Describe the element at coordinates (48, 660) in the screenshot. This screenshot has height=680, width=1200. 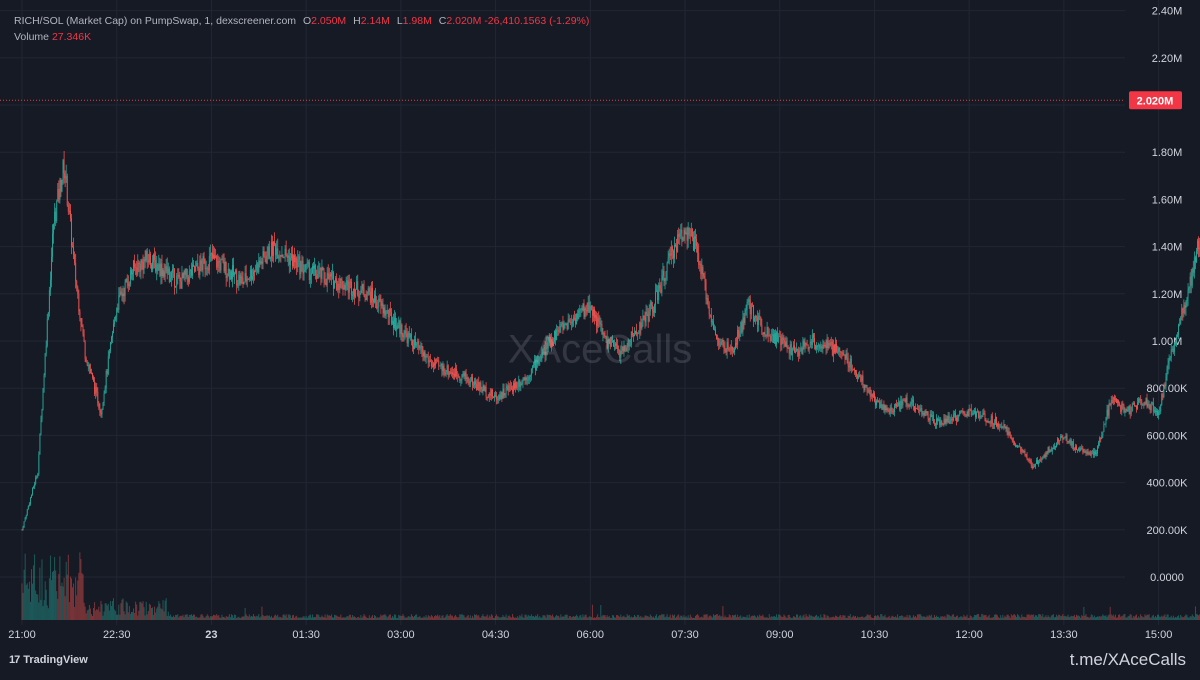
I see `tradingview-logo: 17 TradingView` at that location.